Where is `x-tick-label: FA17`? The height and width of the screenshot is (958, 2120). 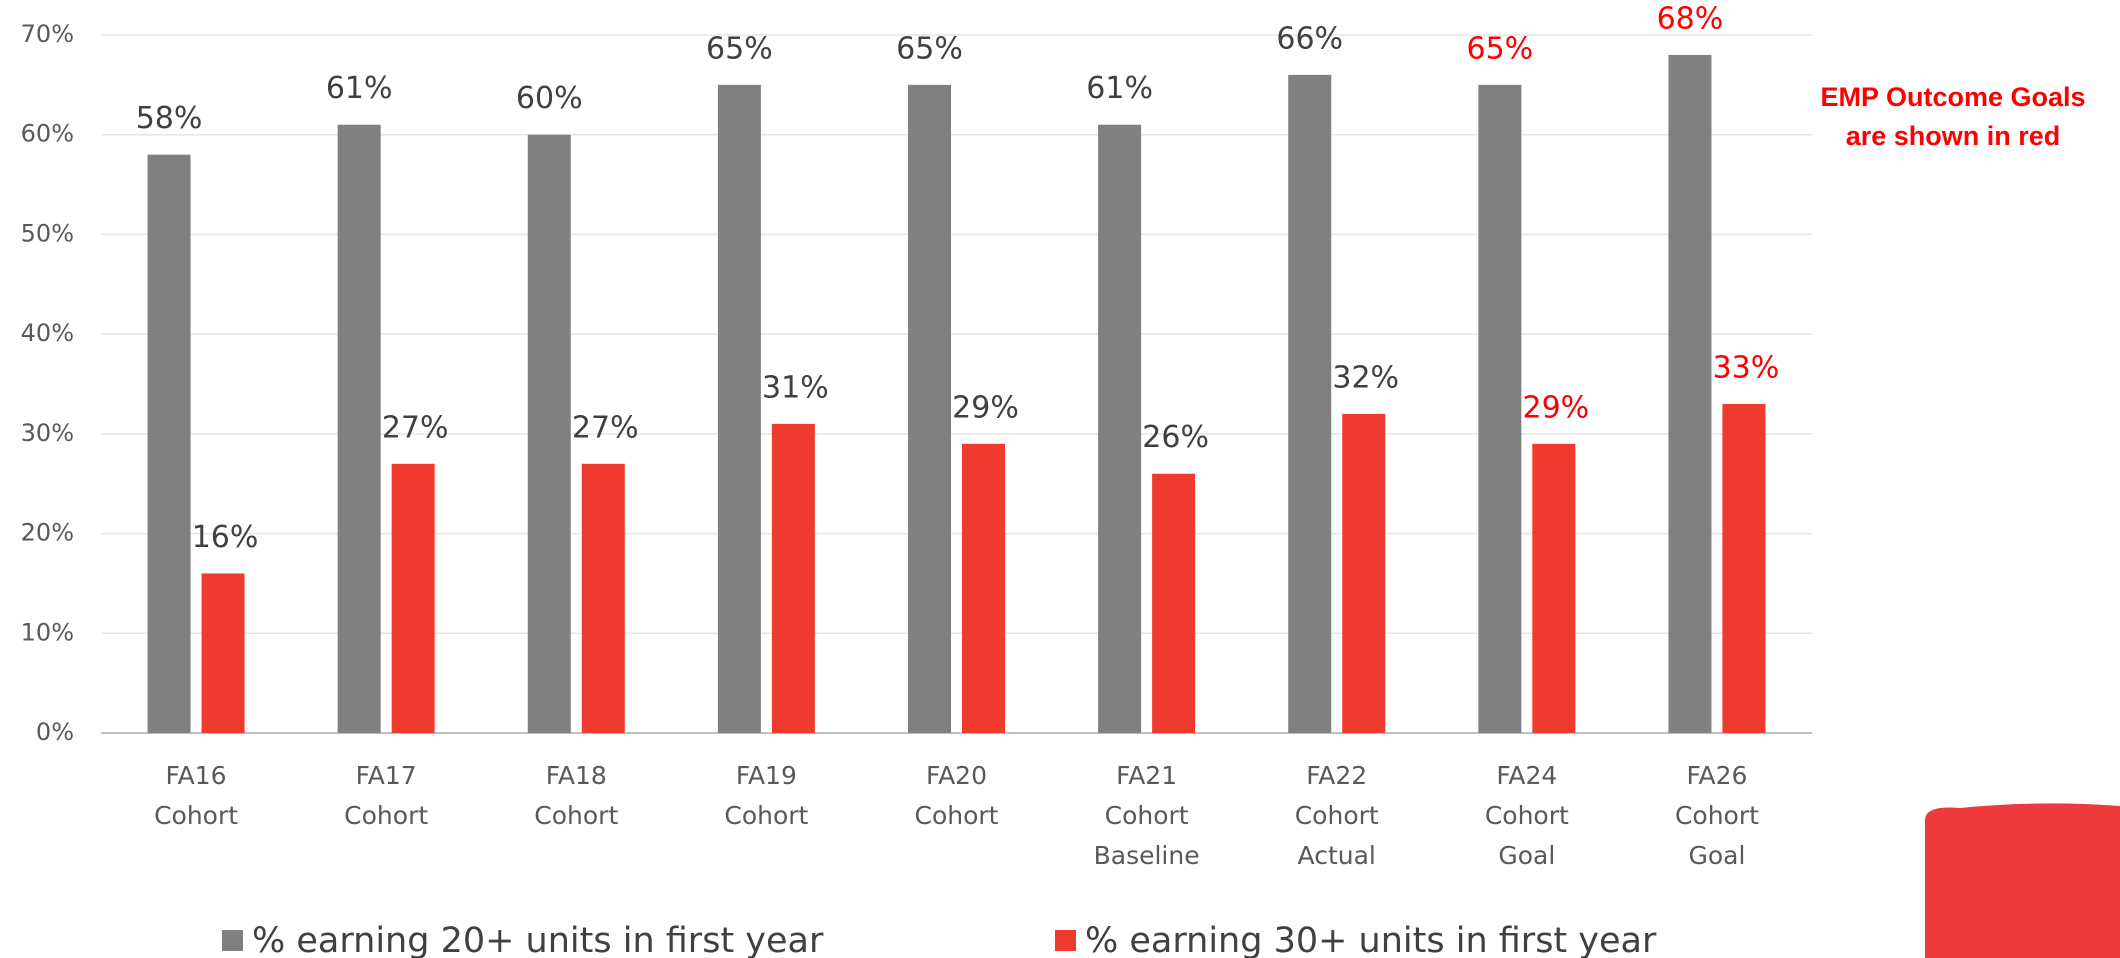 x-tick-label: FA17 is located at coordinates (386, 775).